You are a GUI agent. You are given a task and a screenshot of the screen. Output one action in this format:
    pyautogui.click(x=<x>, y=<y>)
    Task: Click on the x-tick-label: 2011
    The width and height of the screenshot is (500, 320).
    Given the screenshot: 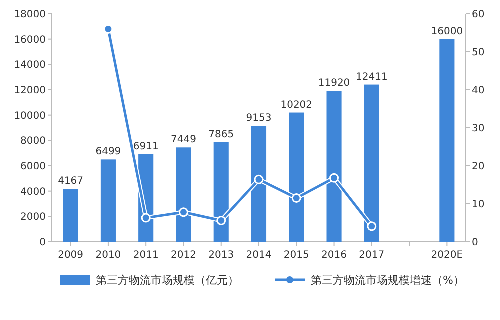 What is the action you would take?
    pyautogui.click(x=146, y=255)
    